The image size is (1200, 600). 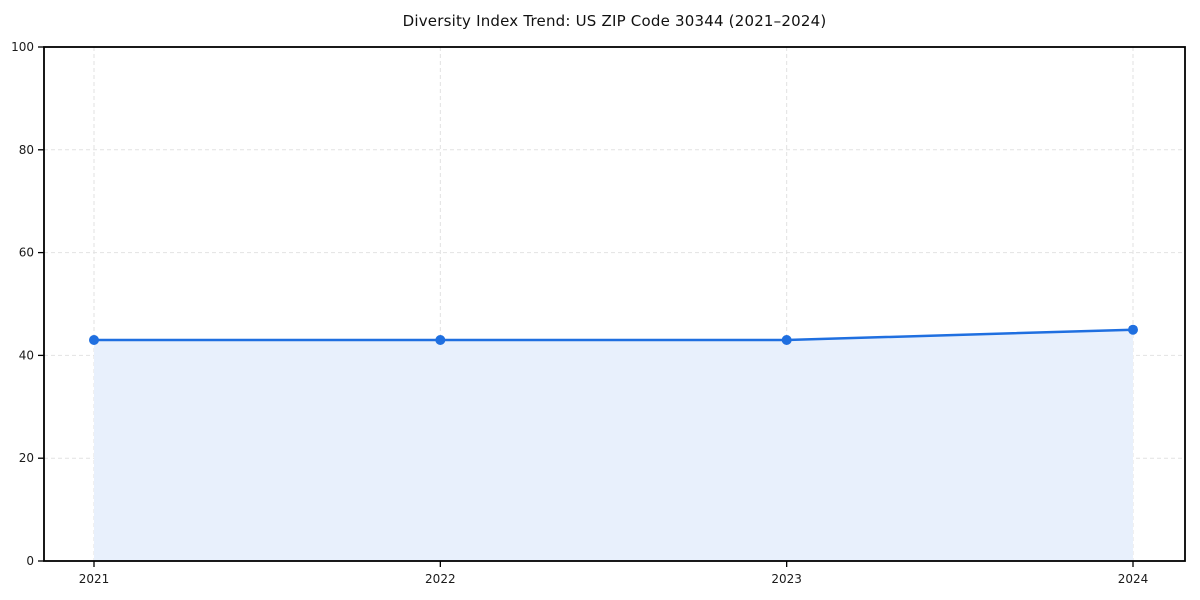 I want to click on x-tick-label: 2021, so click(x=94, y=579).